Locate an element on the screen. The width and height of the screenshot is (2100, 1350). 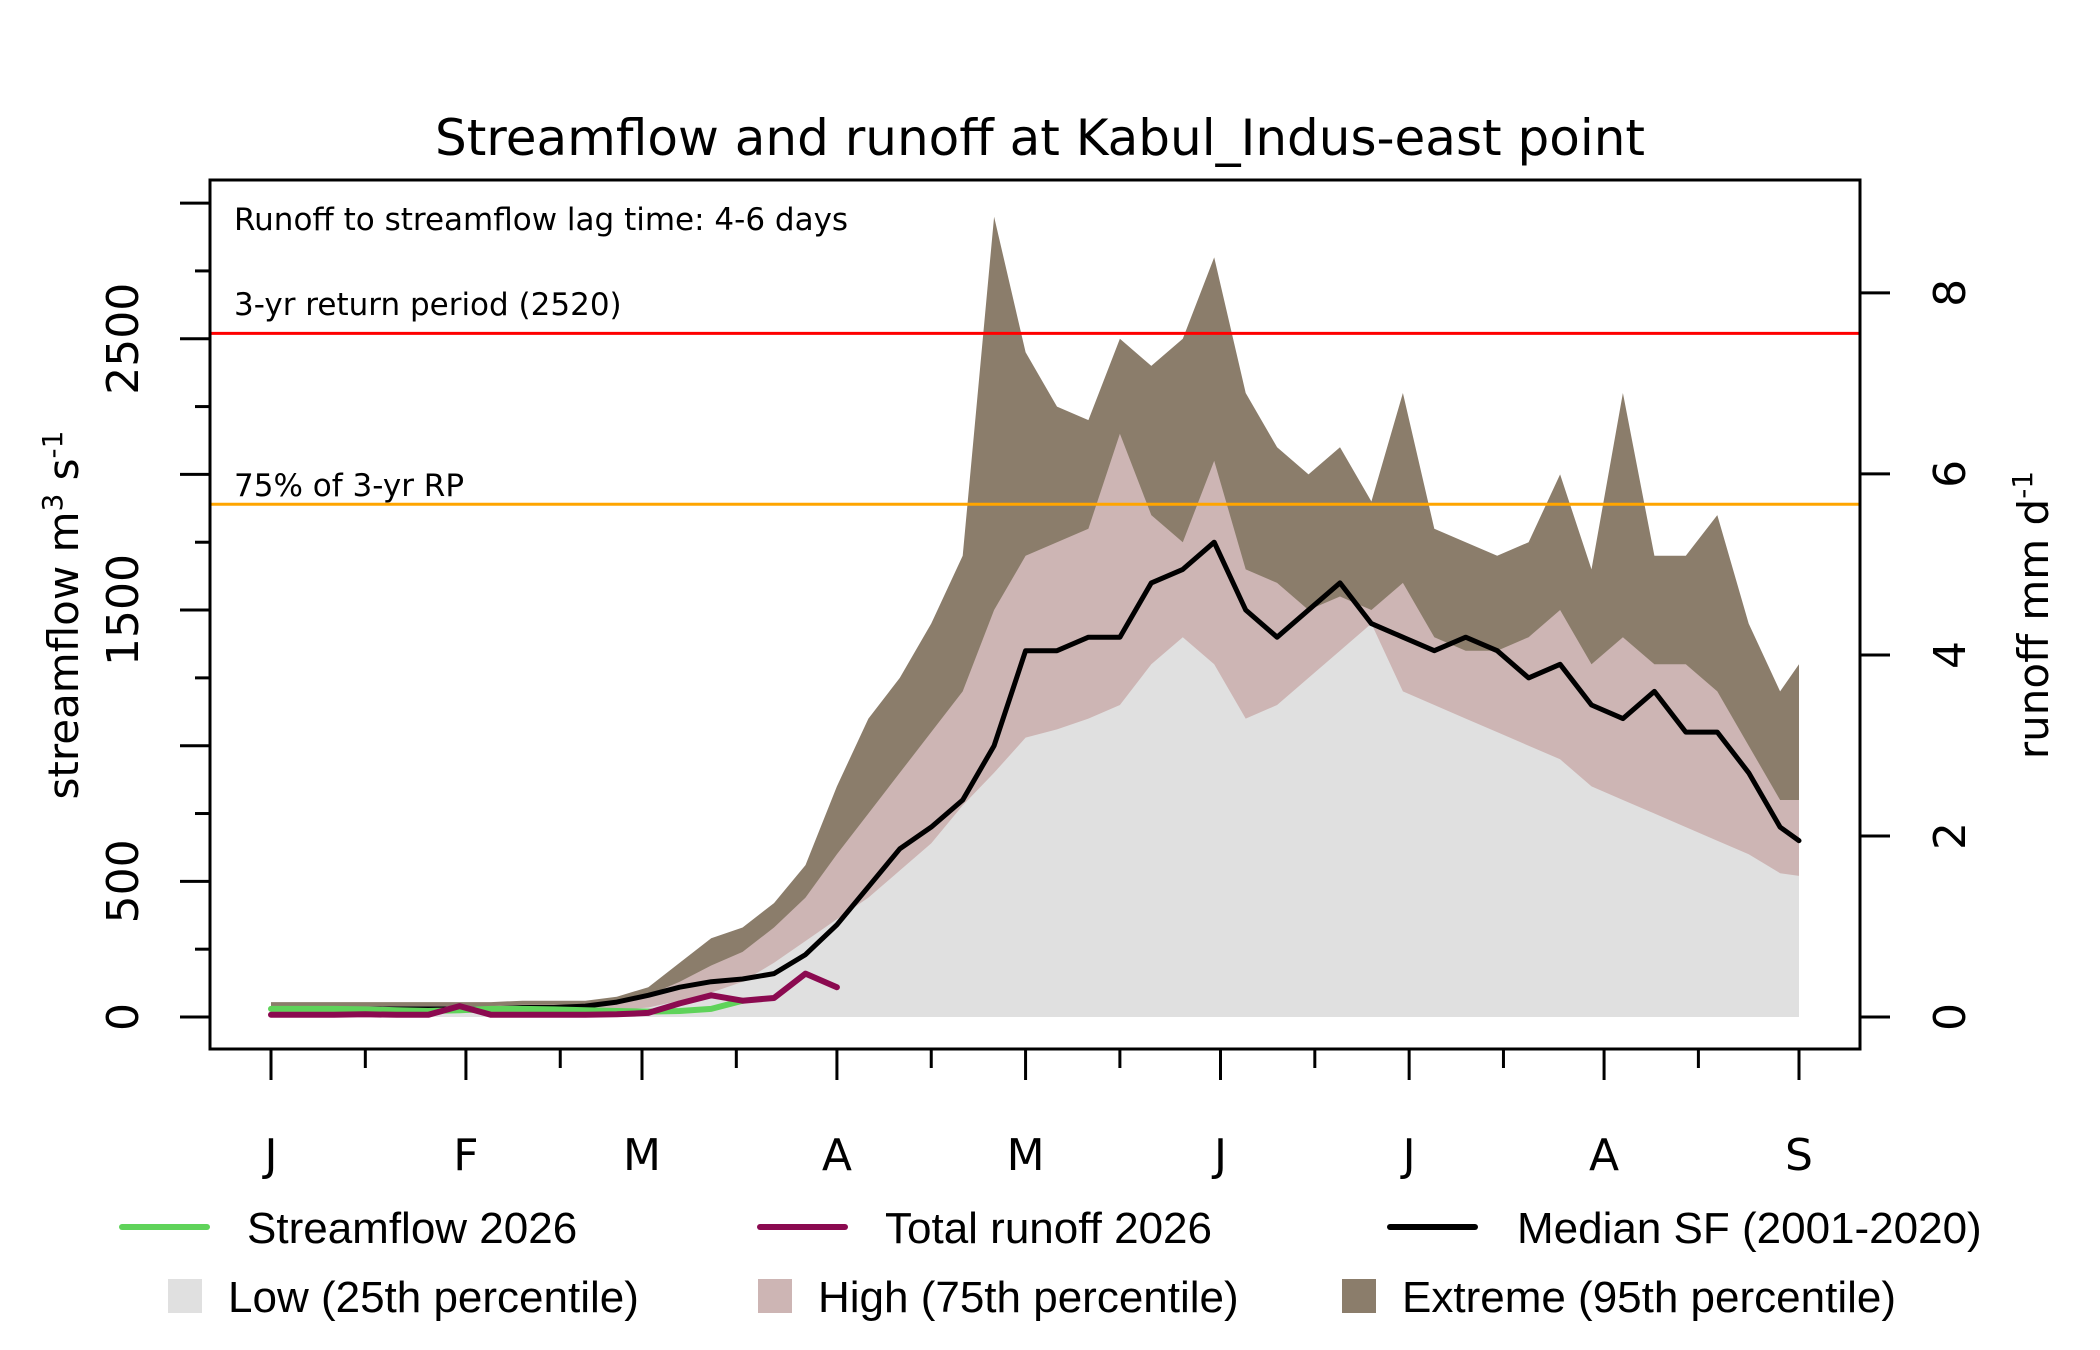
legend-item: Total runoff 2026 is located at coordinates (984, 1228).